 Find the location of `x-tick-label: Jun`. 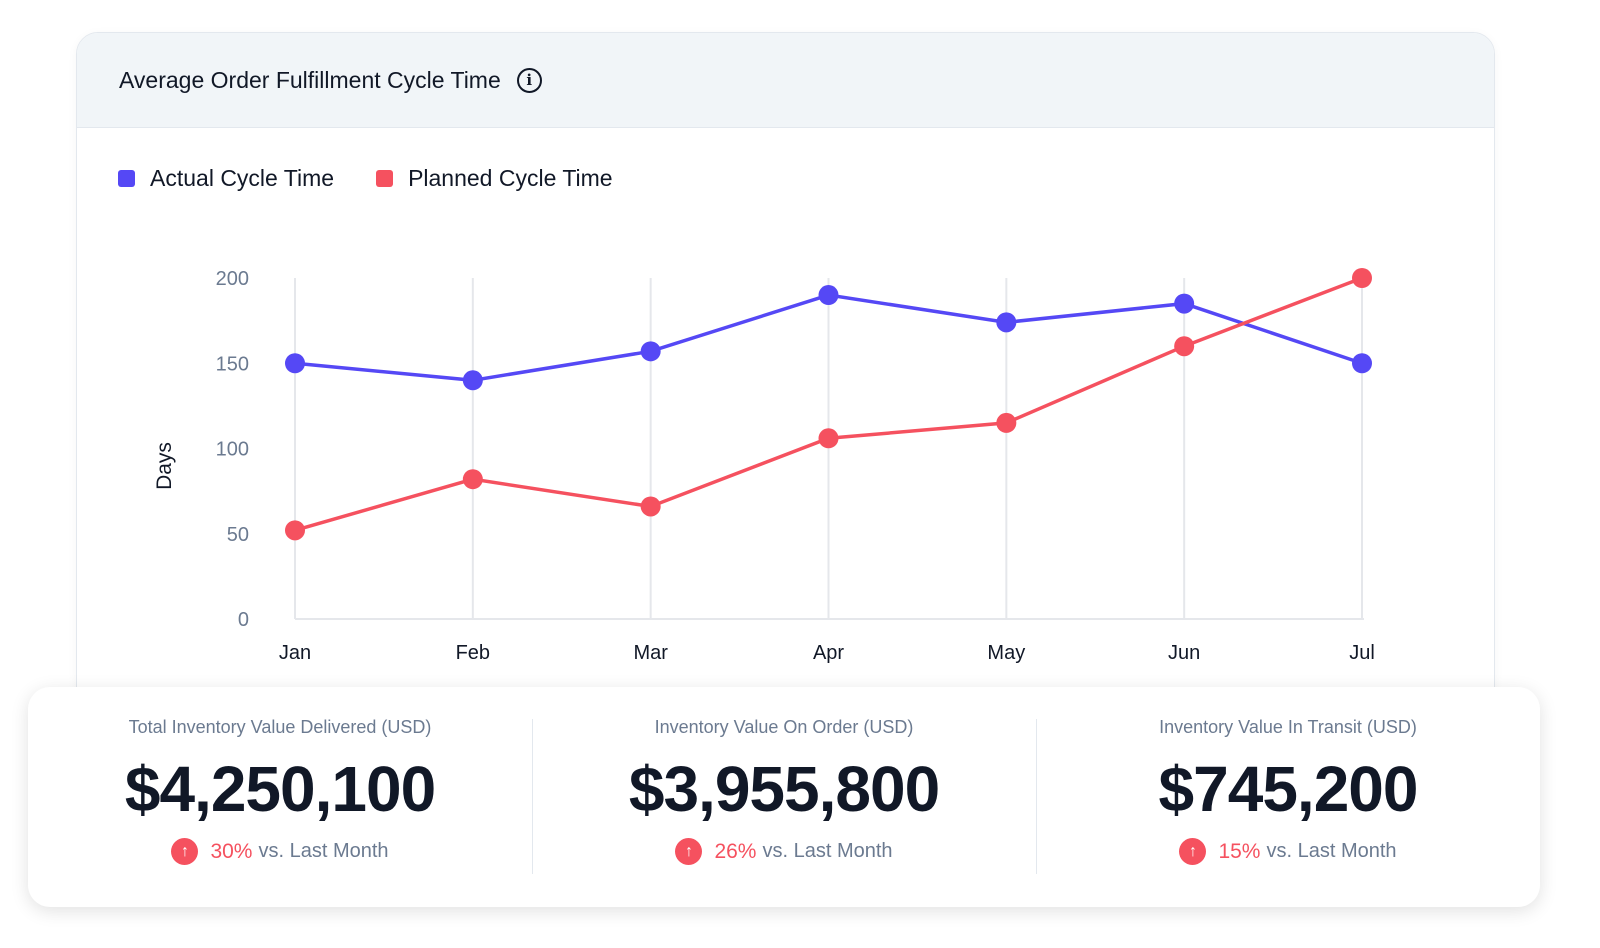

x-tick-label: Jun is located at coordinates (1184, 653).